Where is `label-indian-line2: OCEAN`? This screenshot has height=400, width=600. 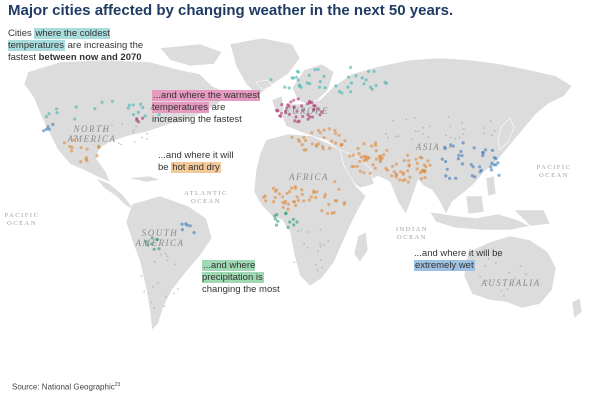
label-indian-line2: OCEAN is located at coordinates (412, 237).